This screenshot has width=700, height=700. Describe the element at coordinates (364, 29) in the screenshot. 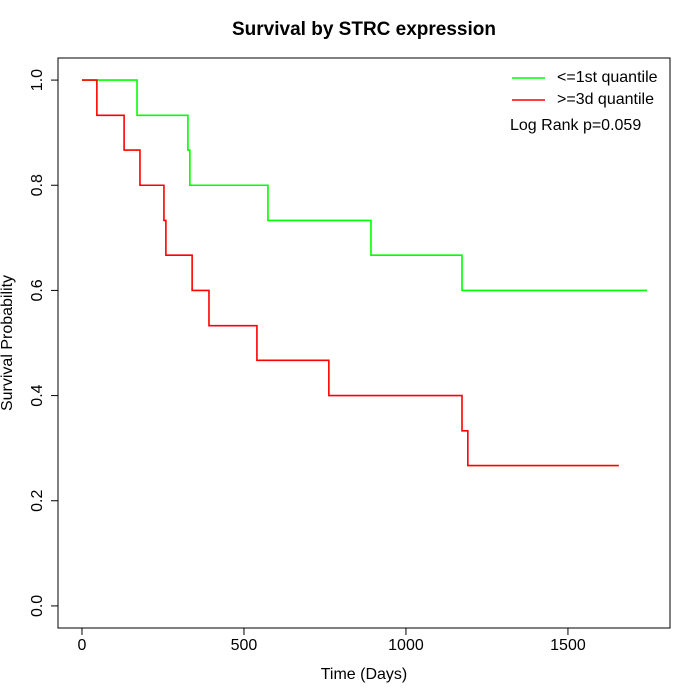

I see `chart-title: Survival by STRC expression` at that location.